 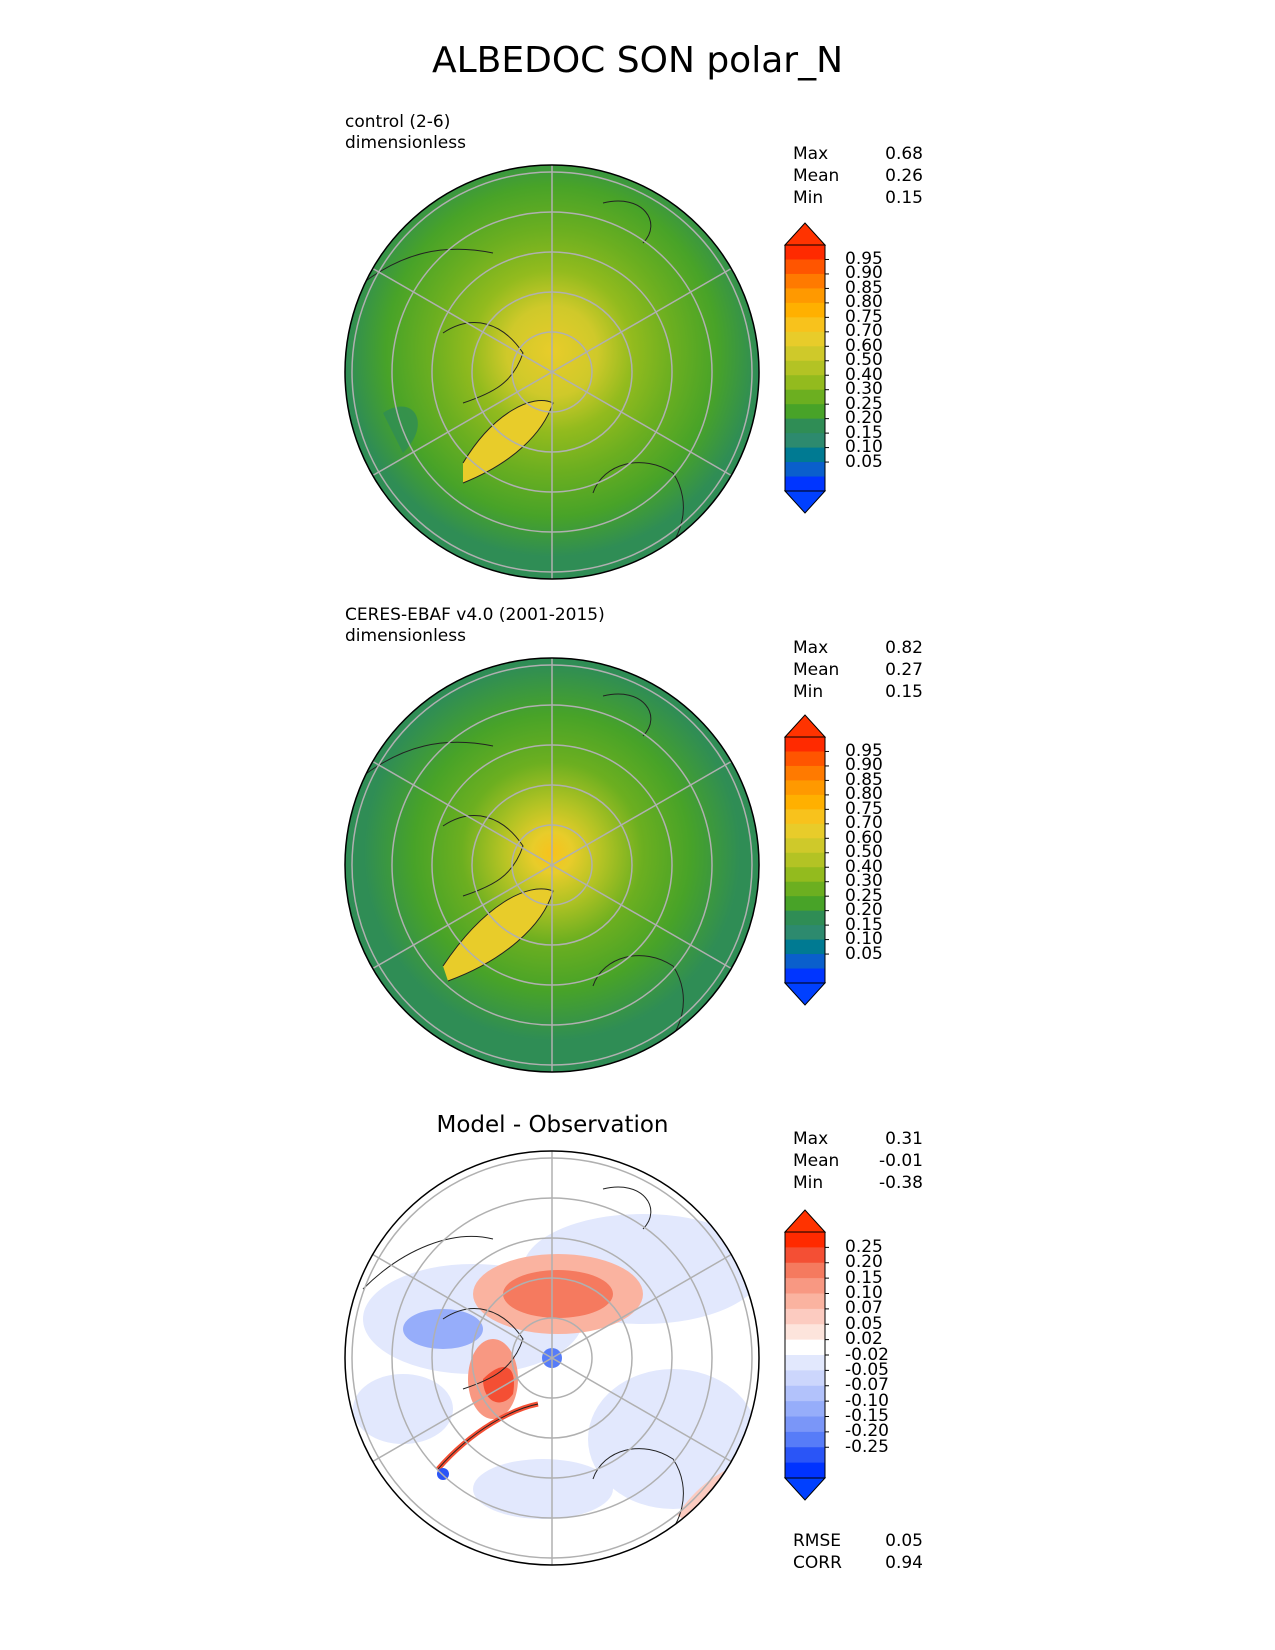 I want to click on colorbar-tick-label: 0.75, so click(x=864, y=316).